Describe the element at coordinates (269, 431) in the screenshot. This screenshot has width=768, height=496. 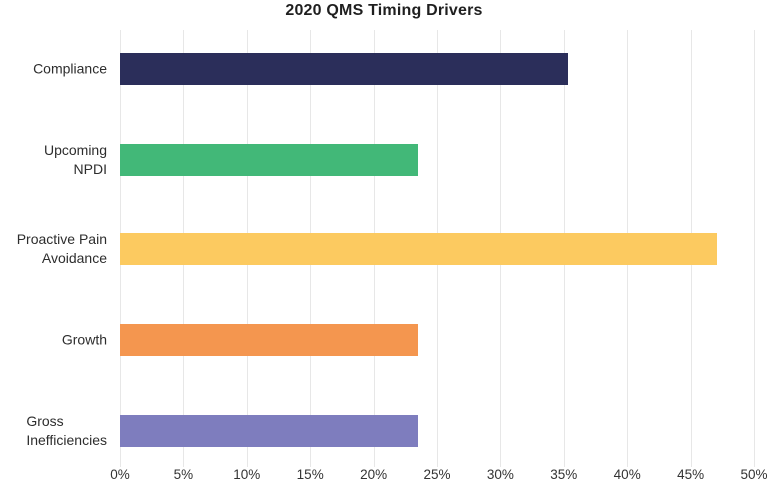
I see `bar-gross-inefficiencies` at that location.